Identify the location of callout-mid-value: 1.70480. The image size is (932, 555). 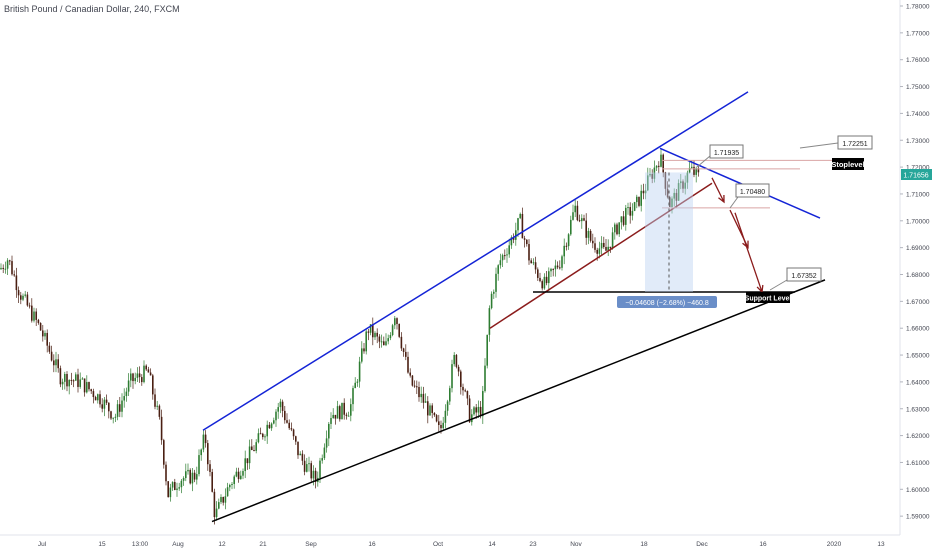
(749, 196).